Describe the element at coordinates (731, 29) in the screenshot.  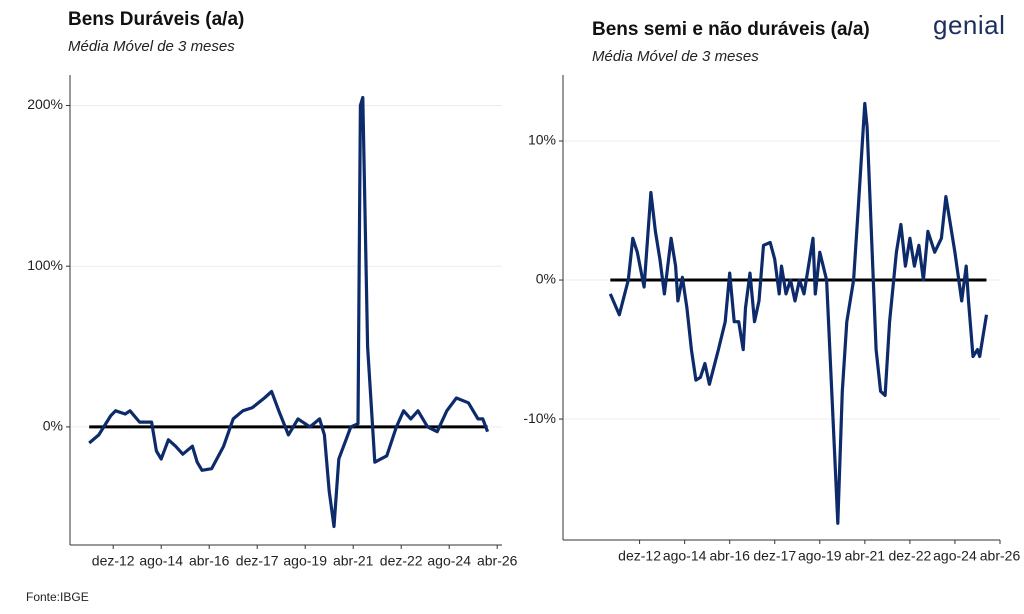
I see `chart-title: Bens semi e não duráveis (a/a)` at that location.